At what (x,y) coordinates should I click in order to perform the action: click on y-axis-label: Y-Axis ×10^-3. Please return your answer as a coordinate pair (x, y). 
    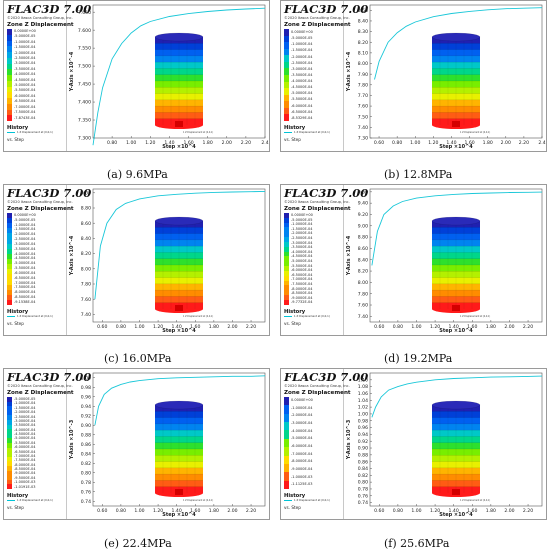
    Looking at the image, I should click on (349, 439).